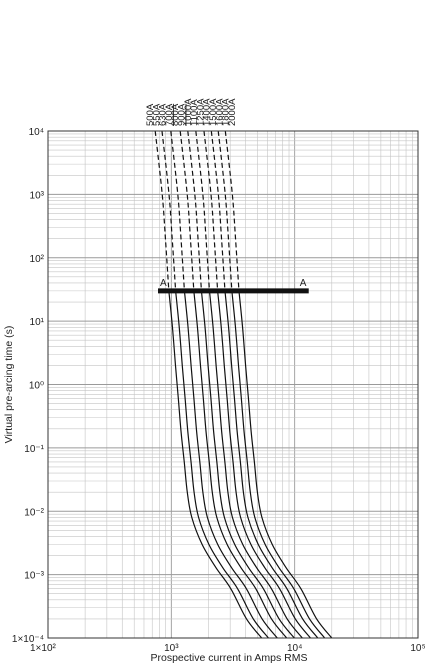 This screenshot has width=437, height=667. Describe the element at coordinates (9, 385) in the screenshot. I see `y-axis-label: Virtual pre-arcing time (s)` at that location.